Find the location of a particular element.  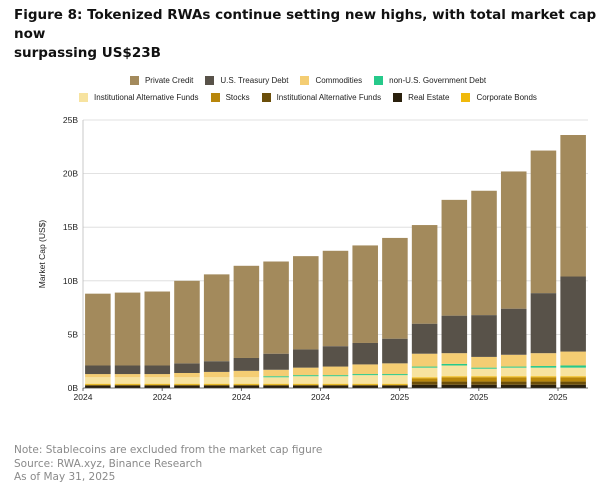

legend-item-stocks: Stocks is located at coordinates (230, 97).